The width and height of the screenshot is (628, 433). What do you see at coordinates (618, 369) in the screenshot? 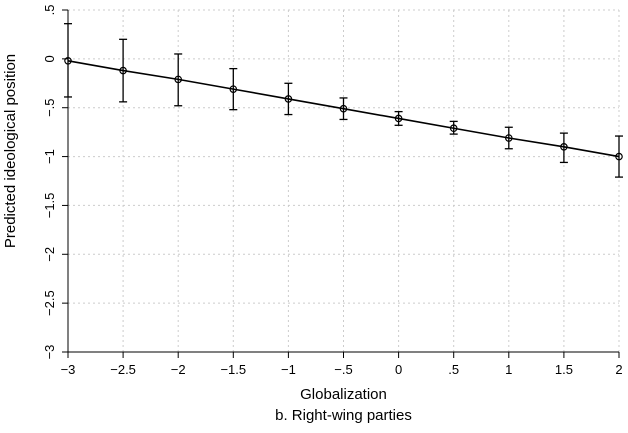
I see `x-tick-label: 2` at bounding box center [618, 369].